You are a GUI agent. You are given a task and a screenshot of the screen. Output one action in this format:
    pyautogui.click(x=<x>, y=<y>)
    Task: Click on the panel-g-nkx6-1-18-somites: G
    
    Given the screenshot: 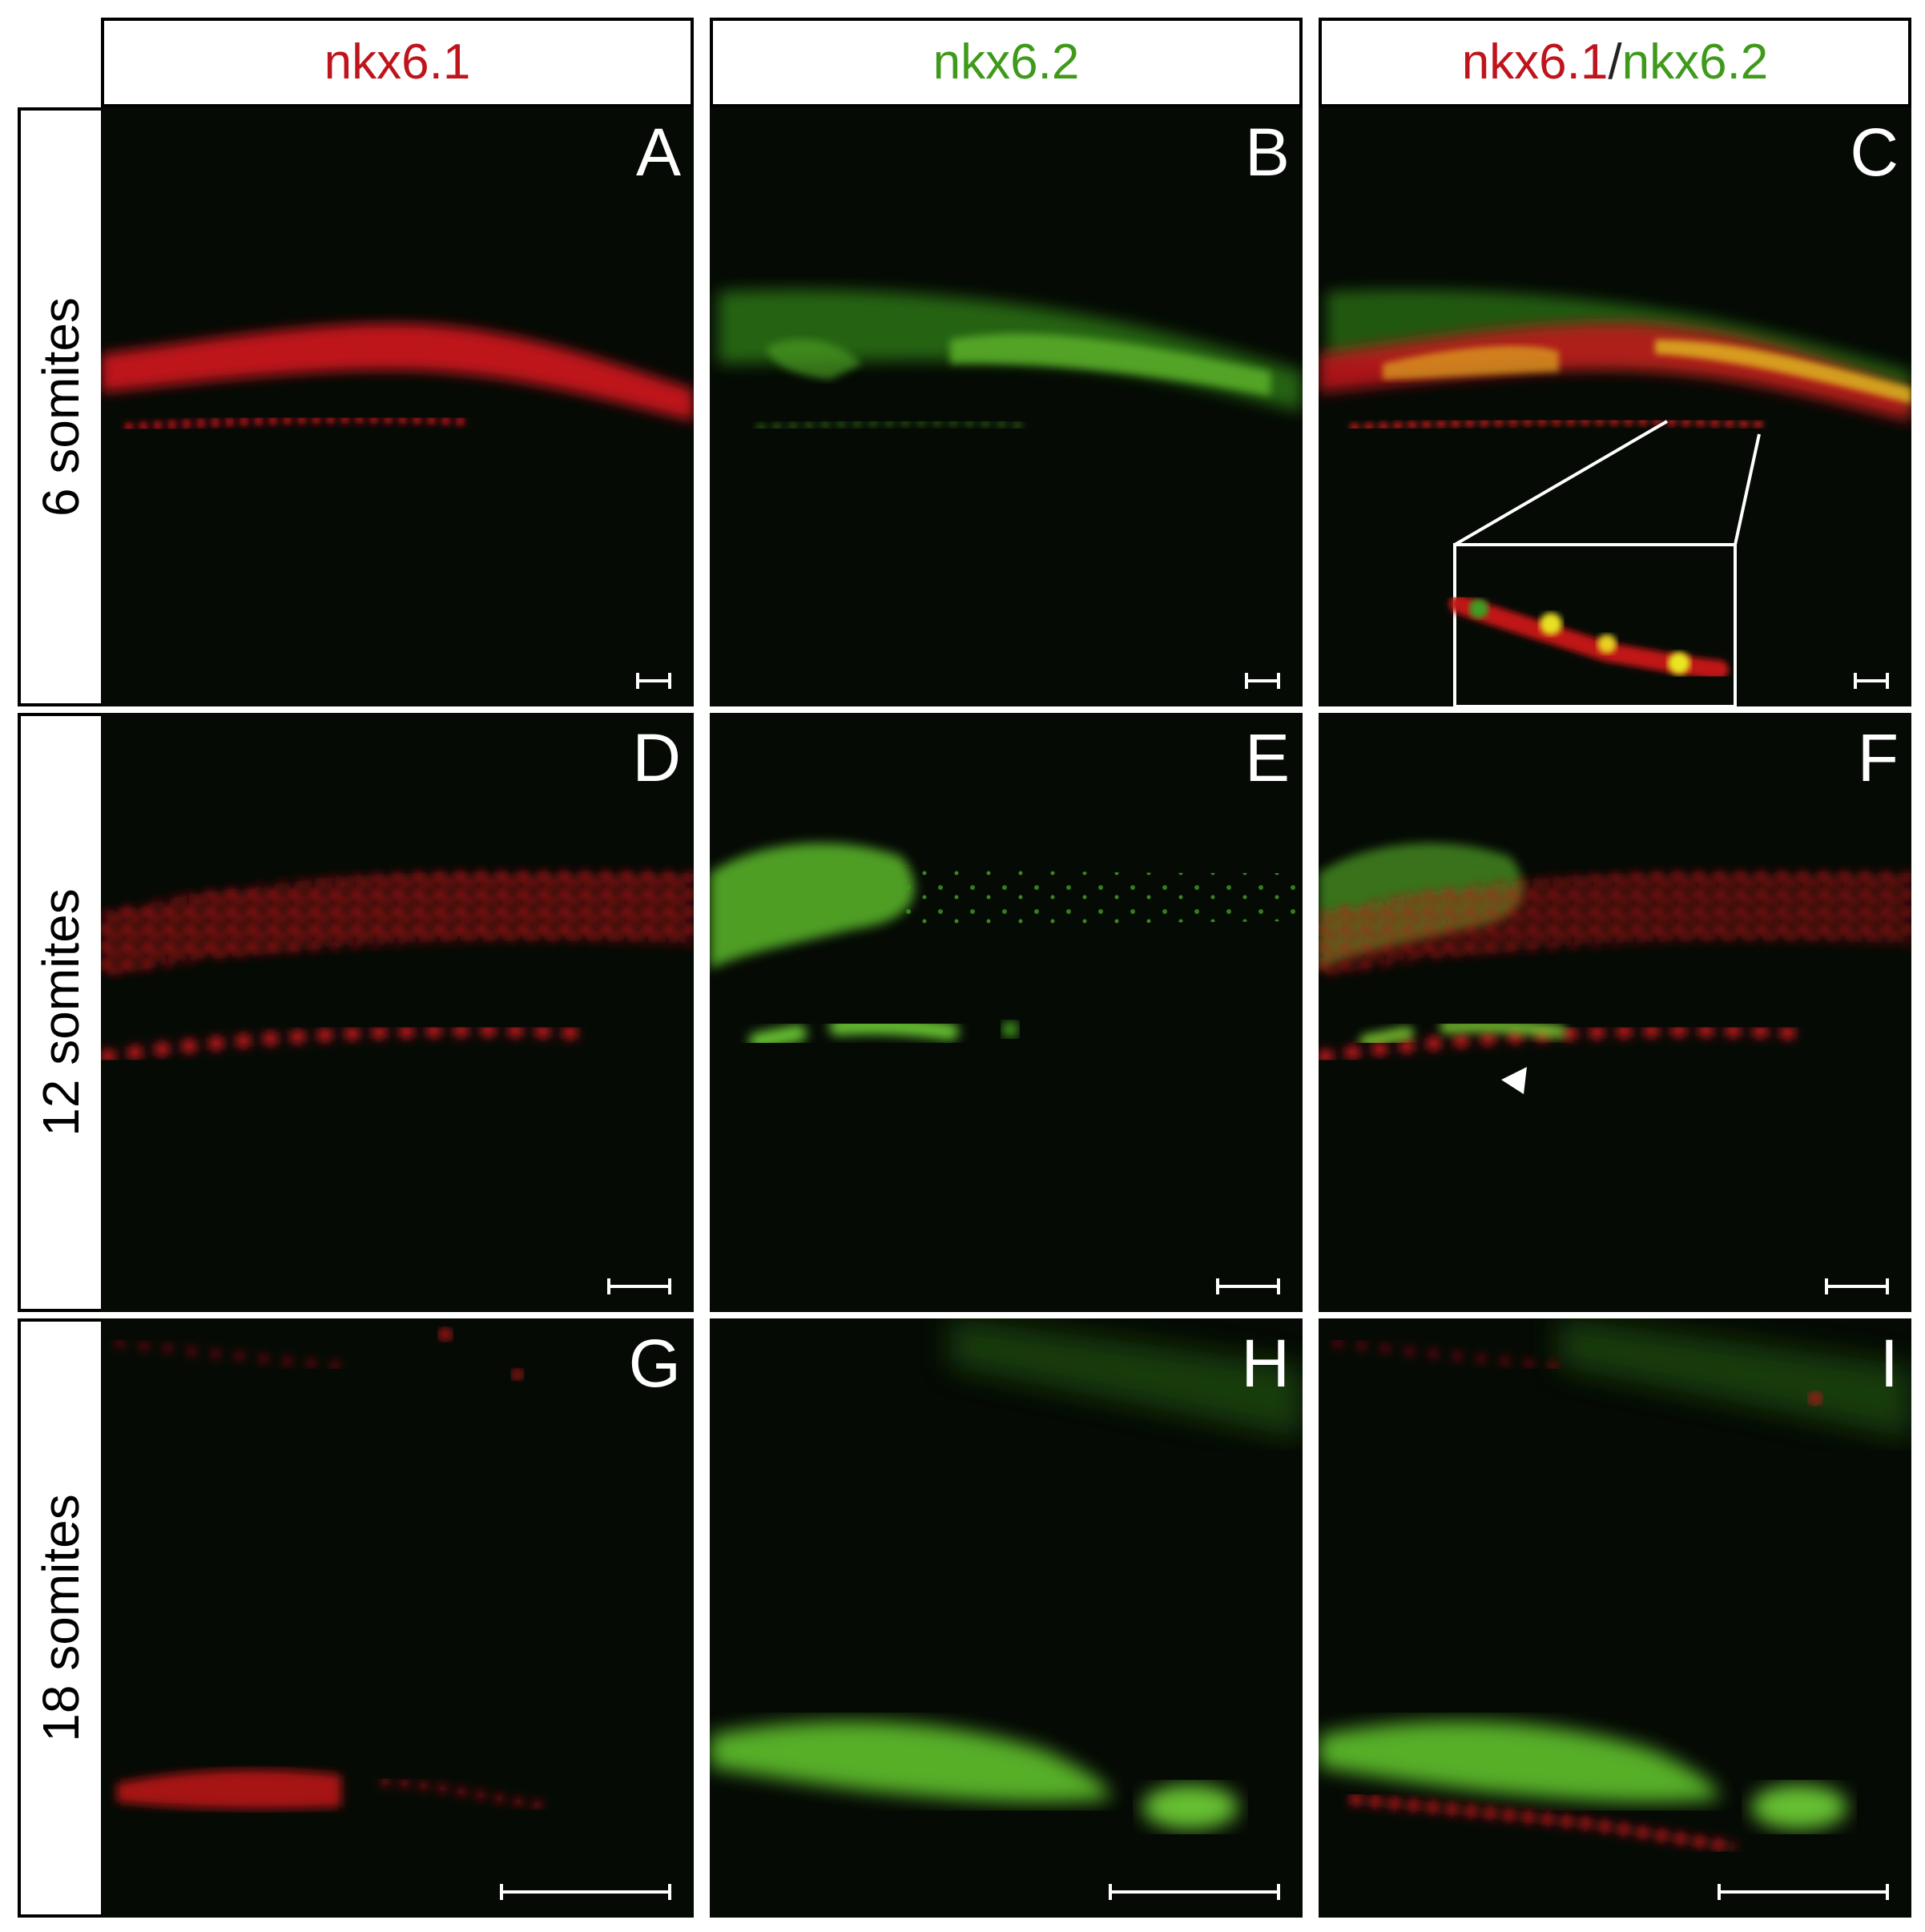 What is the action you would take?
    pyautogui.click(x=397, y=1618)
    